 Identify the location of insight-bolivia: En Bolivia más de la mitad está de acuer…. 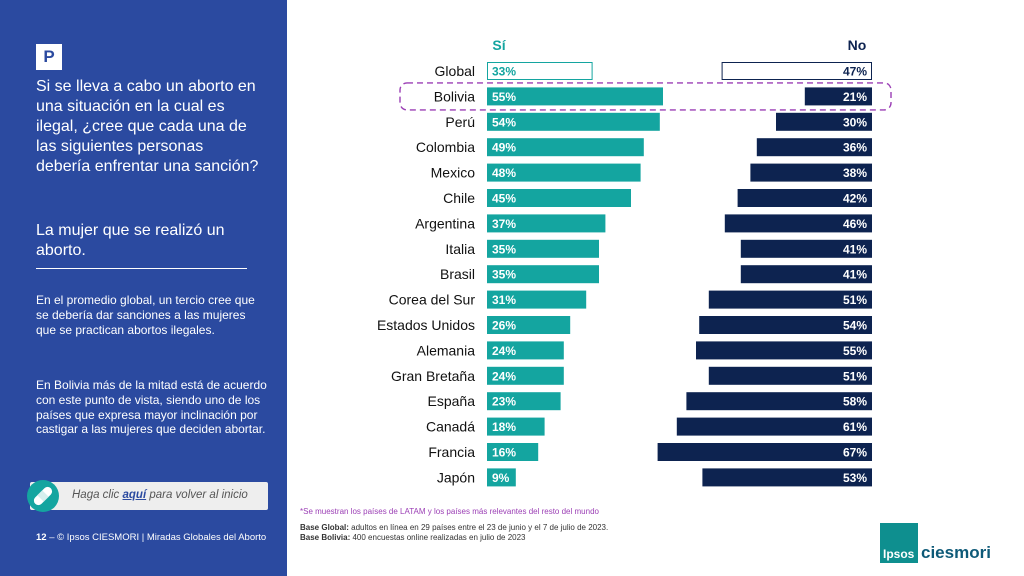
(151, 407).